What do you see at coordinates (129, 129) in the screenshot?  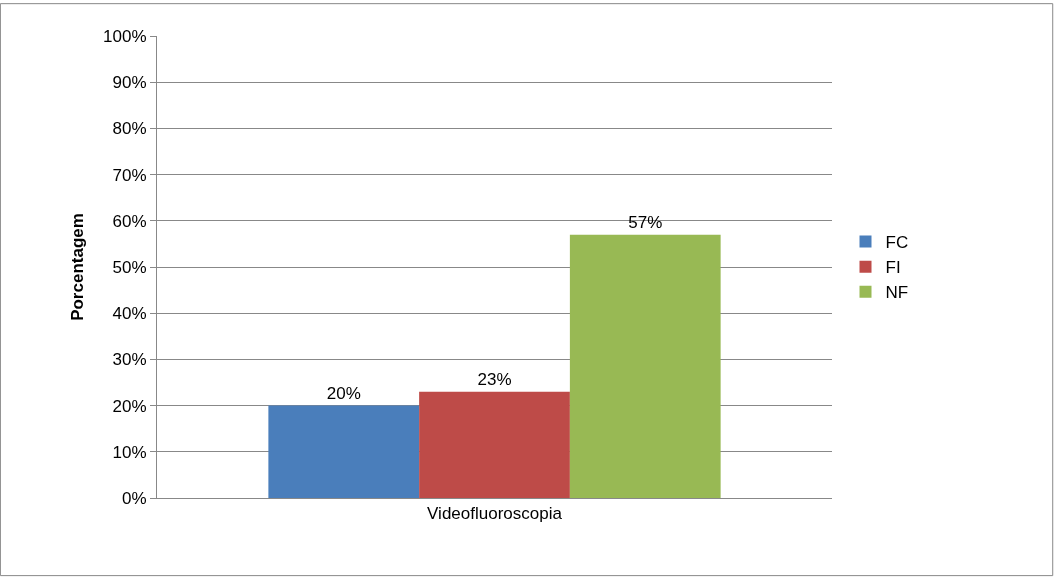 I see `y-tick-label: 80%` at bounding box center [129, 129].